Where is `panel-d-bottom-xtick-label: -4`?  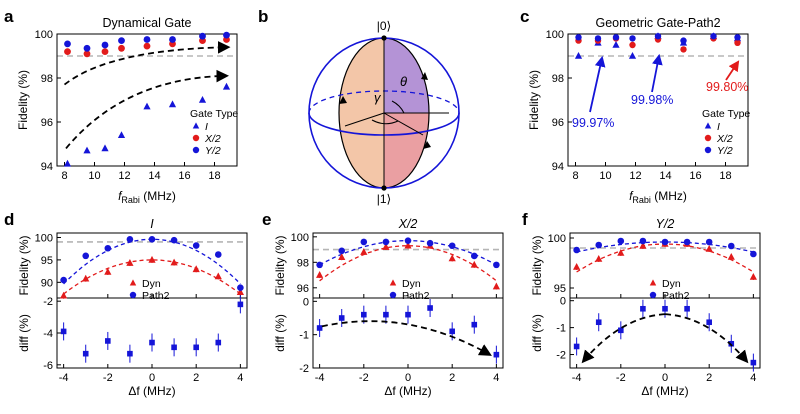 panel-d-bottom-xtick-label: -4 is located at coordinates (64, 378).